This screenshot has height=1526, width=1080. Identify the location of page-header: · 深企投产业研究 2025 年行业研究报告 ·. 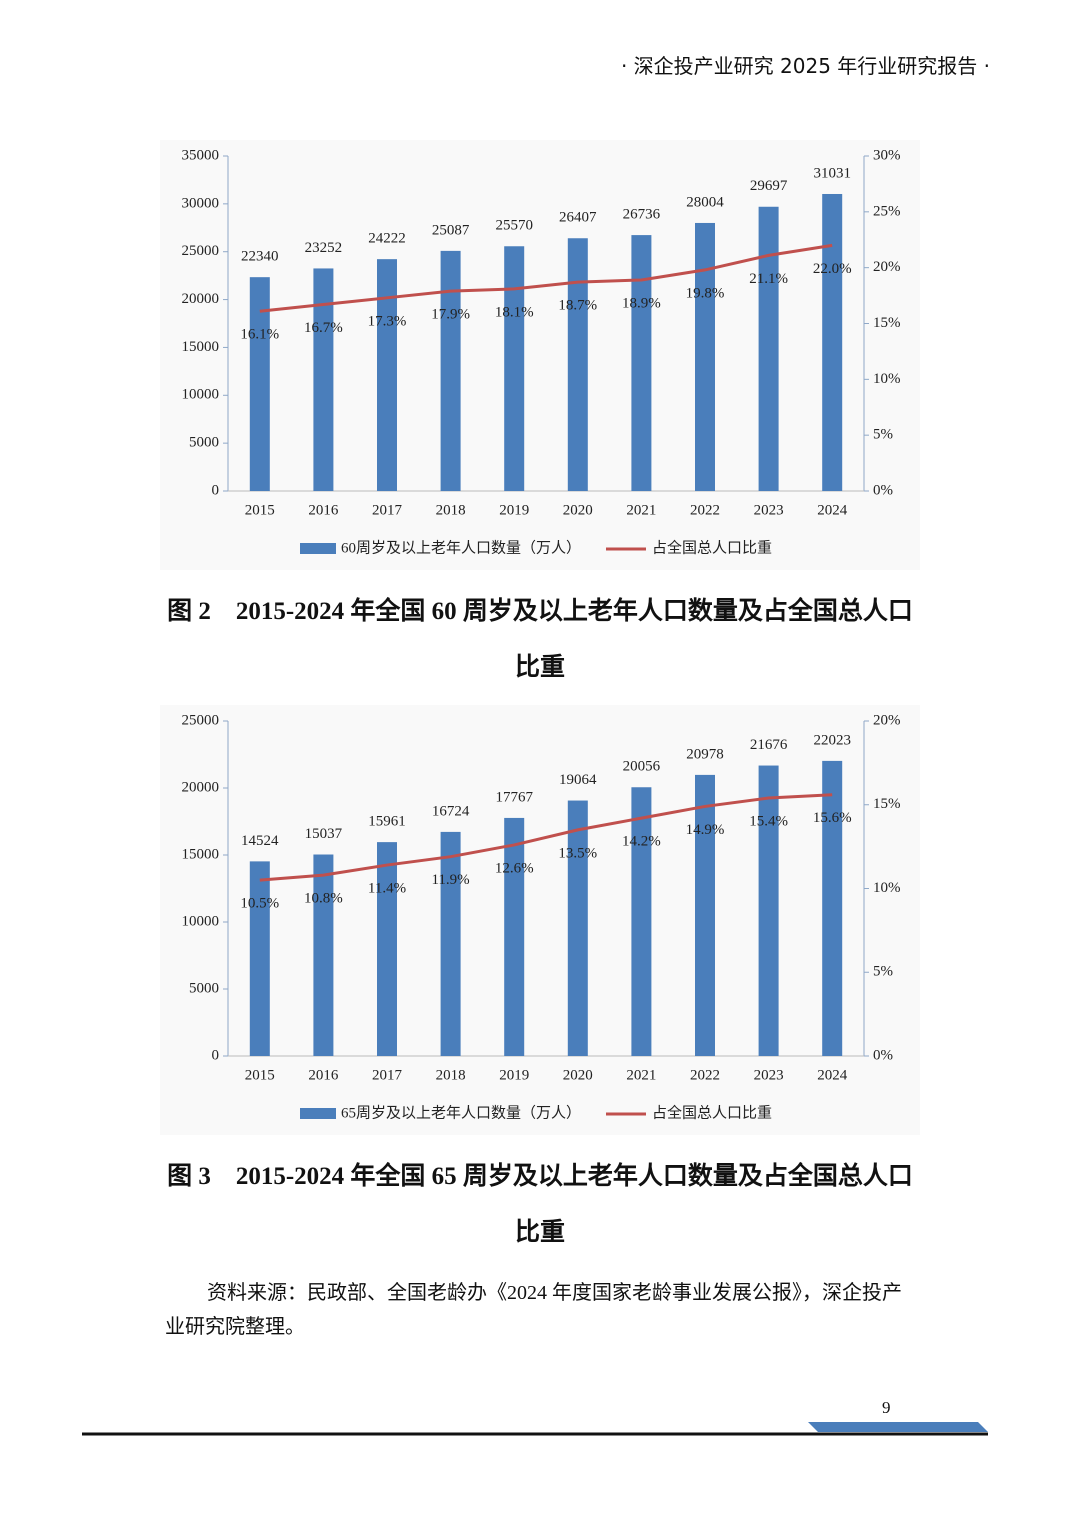
(805, 66).